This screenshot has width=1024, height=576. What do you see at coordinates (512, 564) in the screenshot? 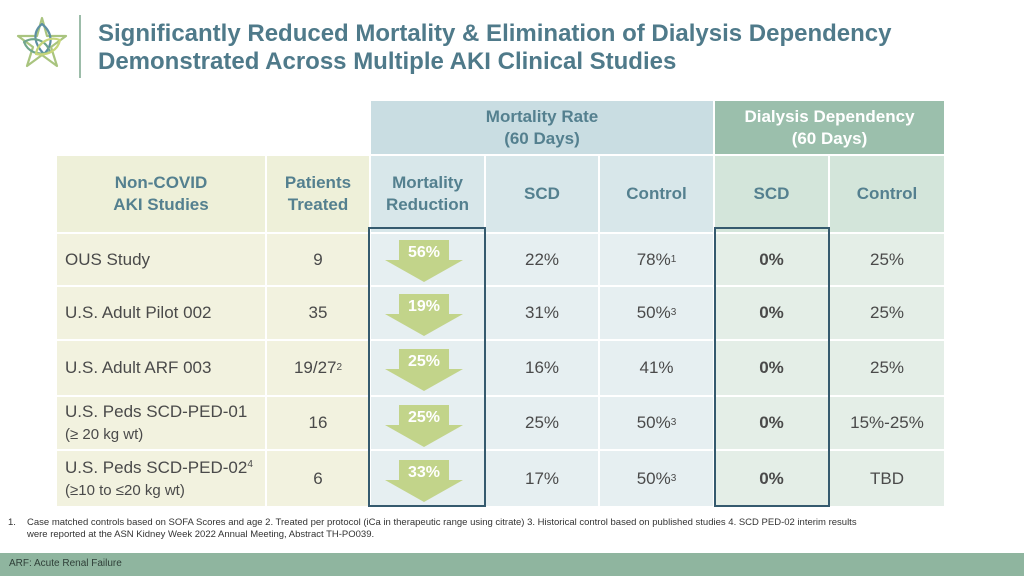
I see `footer-bar: ARF: Acute Renal Failure` at bounding box center [512, 564].